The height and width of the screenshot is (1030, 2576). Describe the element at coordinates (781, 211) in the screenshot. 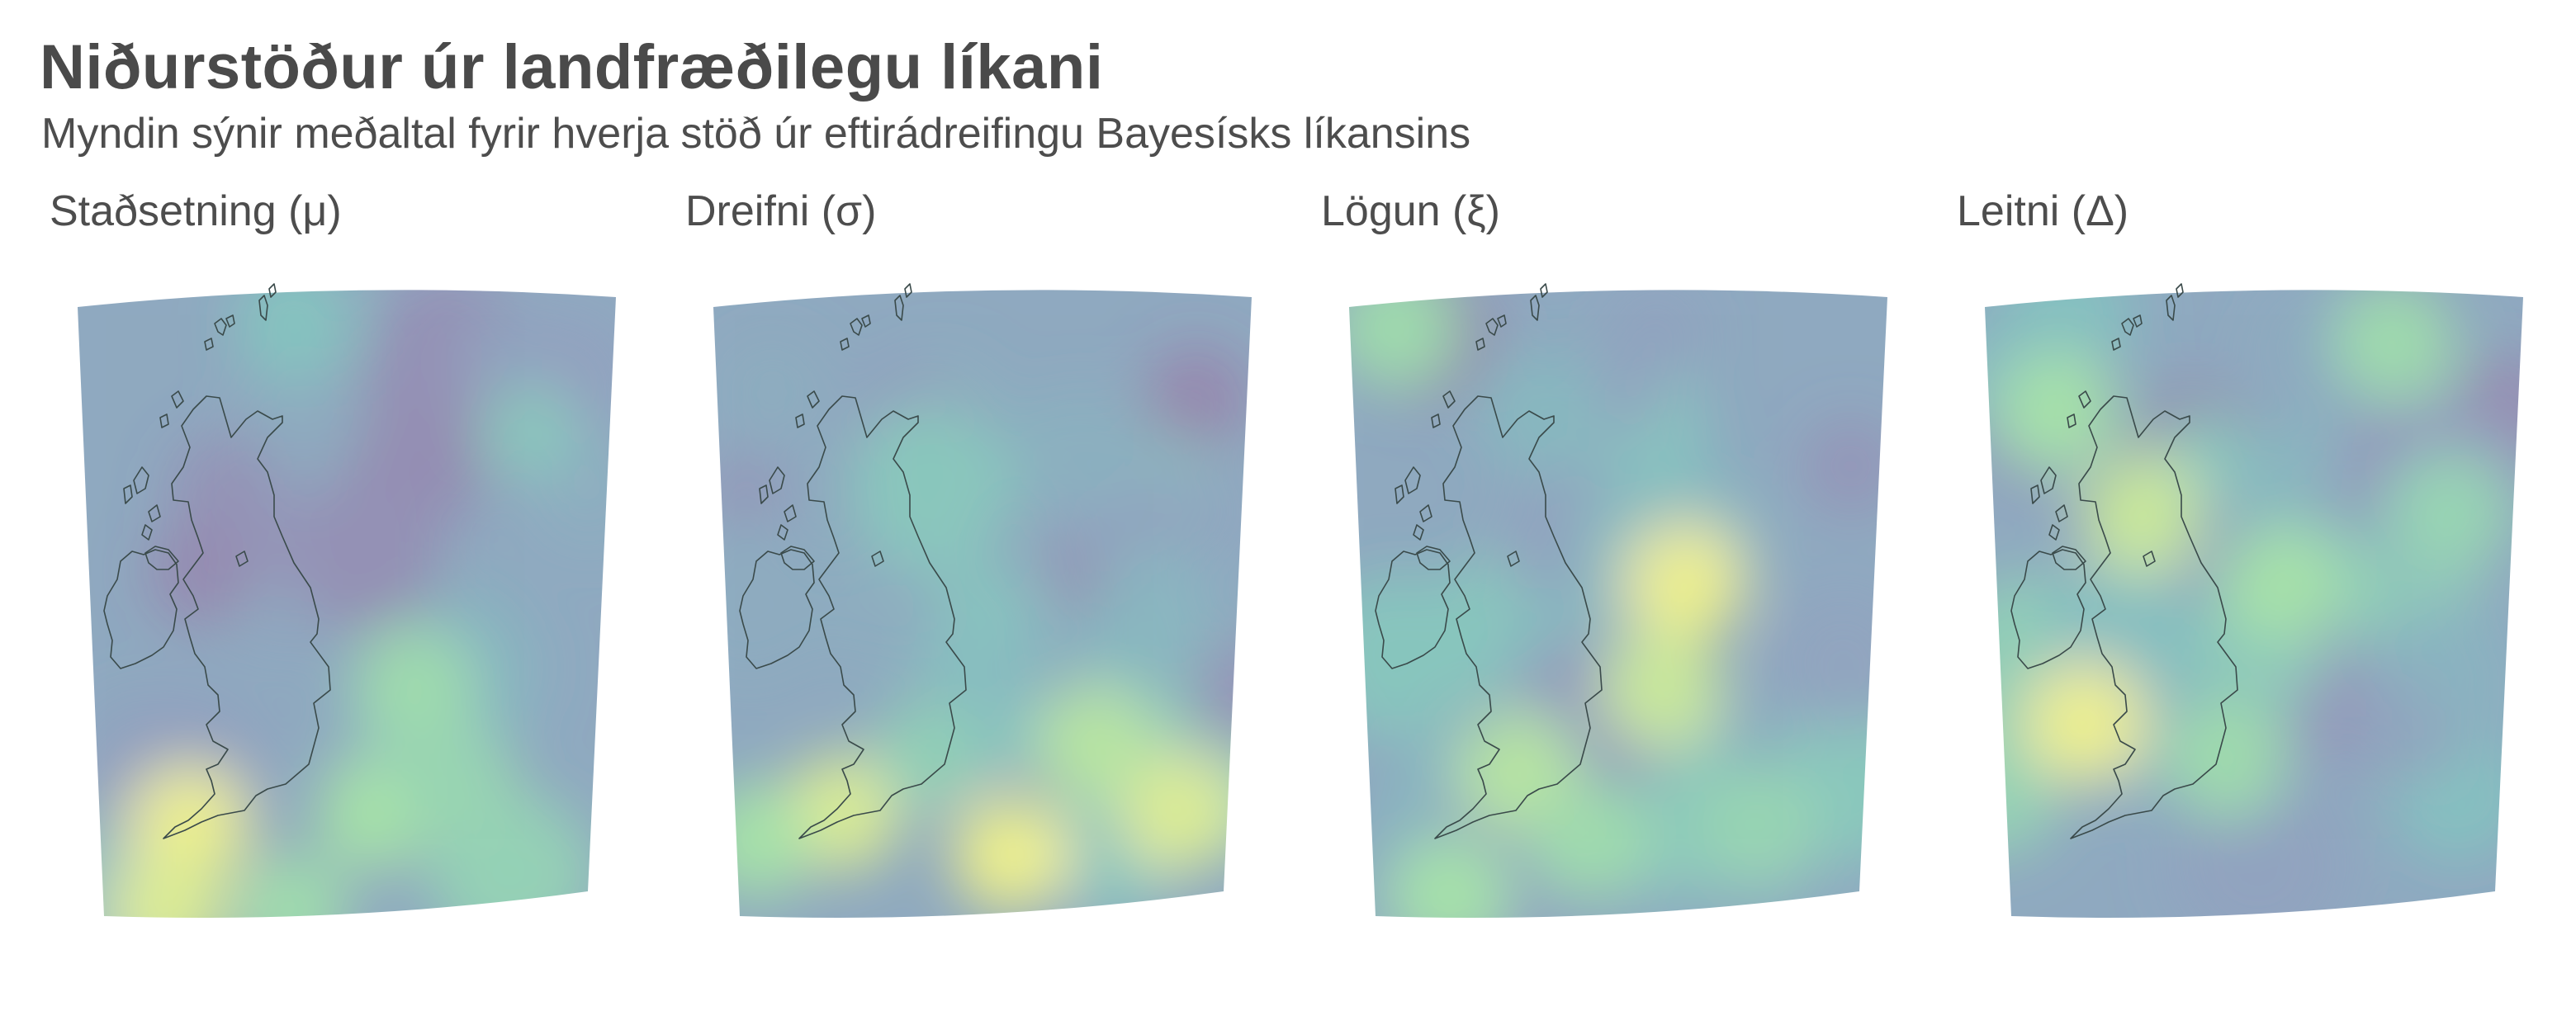

I see `panel-title-scale: Dreifni (σ)` at that location.